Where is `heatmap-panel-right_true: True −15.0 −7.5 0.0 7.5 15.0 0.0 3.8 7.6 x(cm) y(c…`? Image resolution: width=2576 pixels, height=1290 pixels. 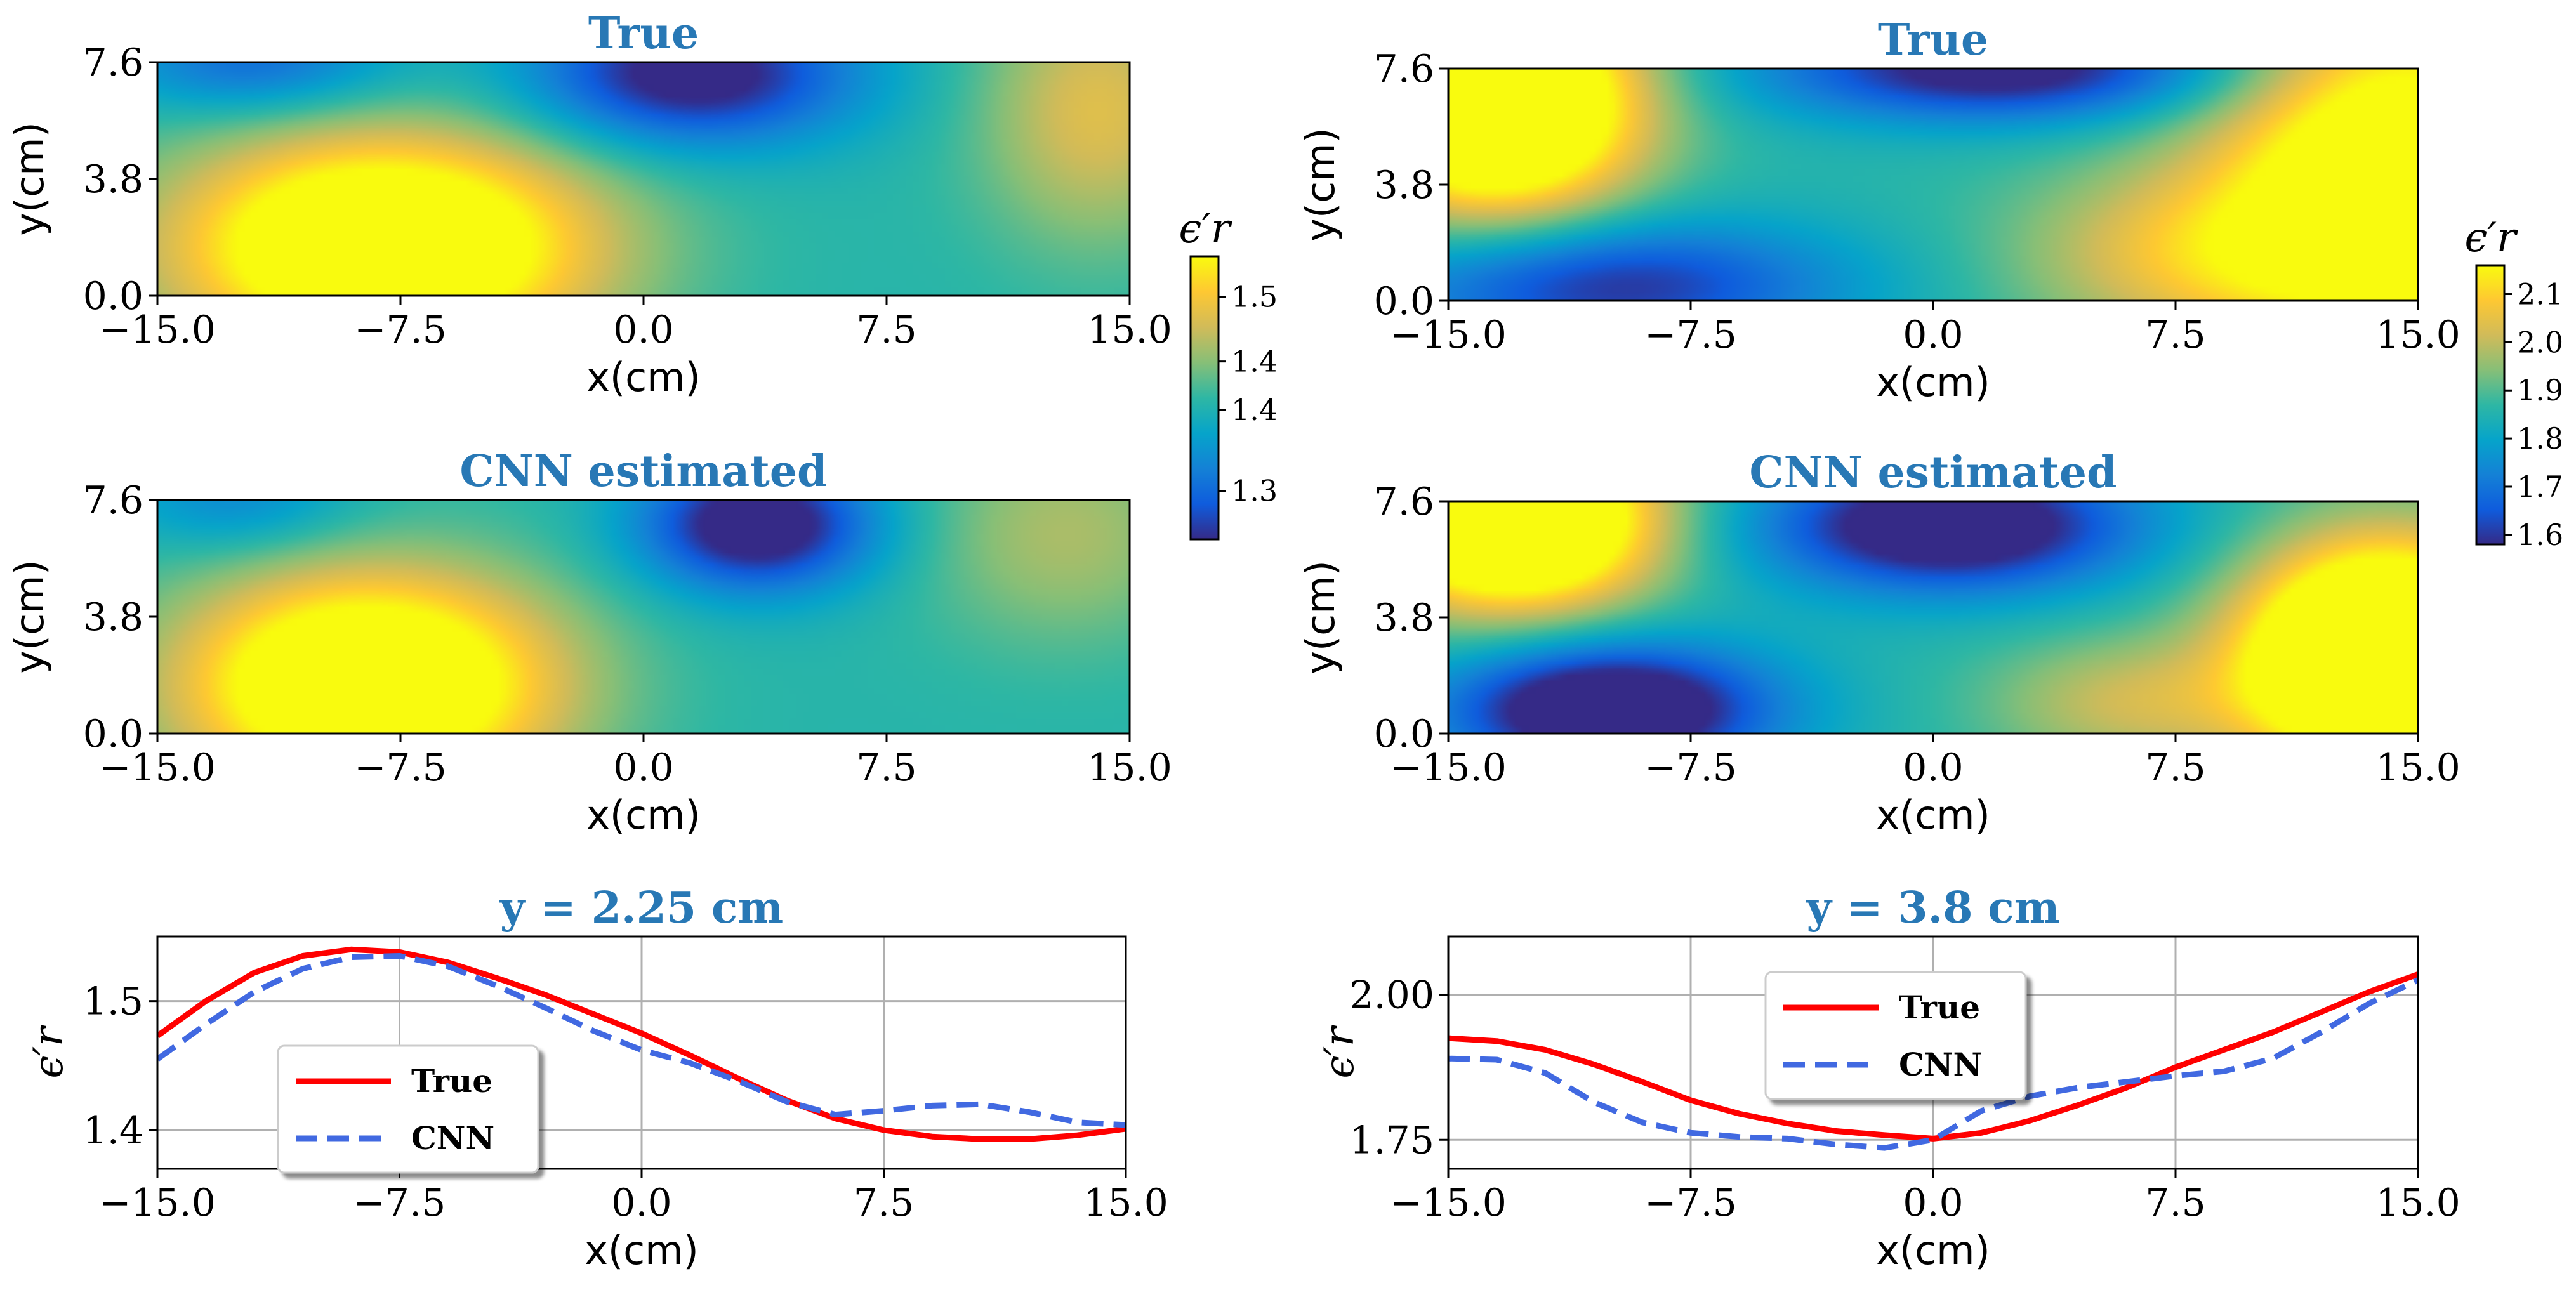 heatmap-panel-right_true: True −15.0 −7.5 0.0 7.5 15.0 0.0 3.8 7.6 x(cm) y(c… is located at coordinates (1878, 210).